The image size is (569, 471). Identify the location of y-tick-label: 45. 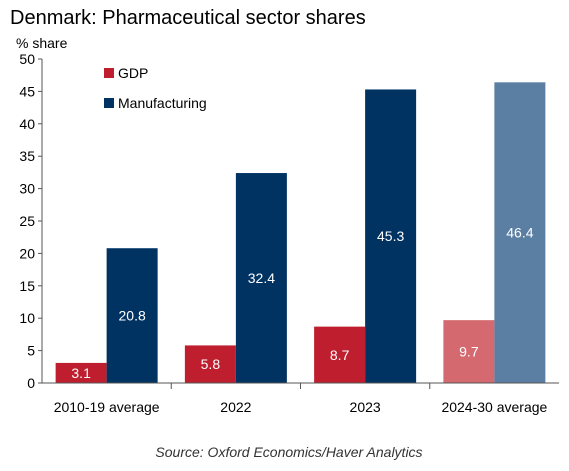
(27, 91).